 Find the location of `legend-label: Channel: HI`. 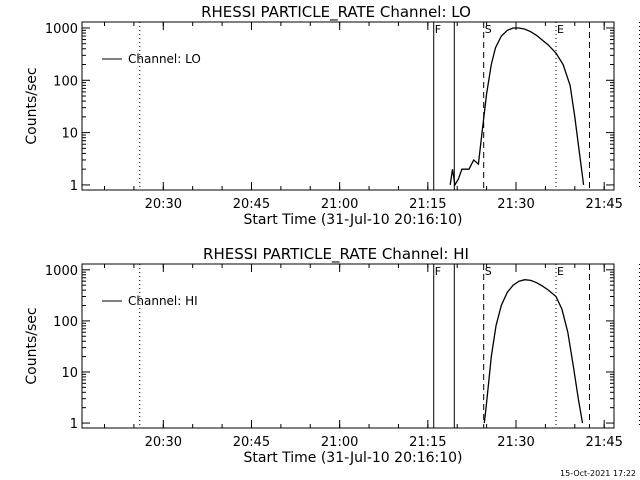

legend-label: Channel: HI is located at coordinates (163, 301).